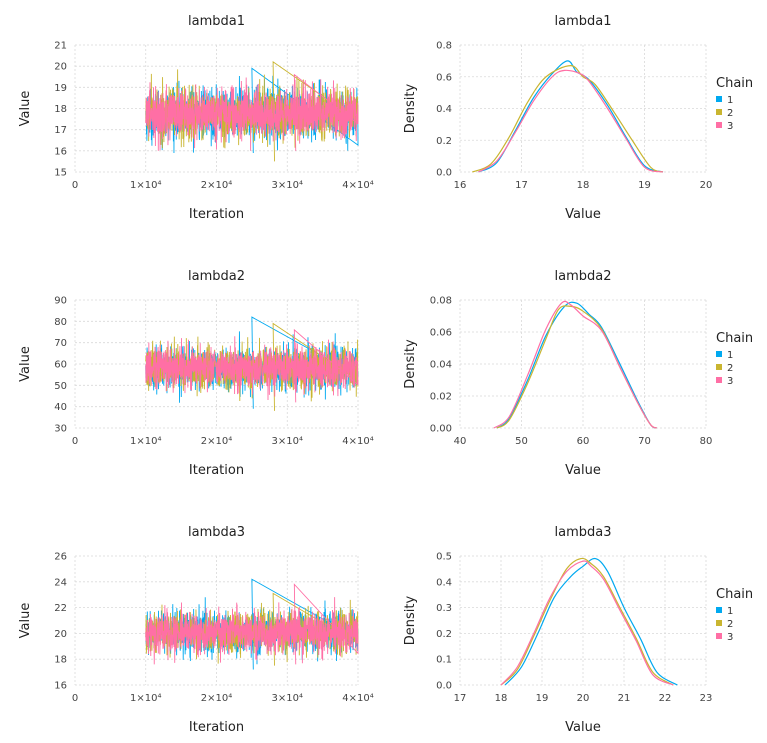 The image size is (767, 743). I want to click on chart-title: lambda1, so click(216, 21).